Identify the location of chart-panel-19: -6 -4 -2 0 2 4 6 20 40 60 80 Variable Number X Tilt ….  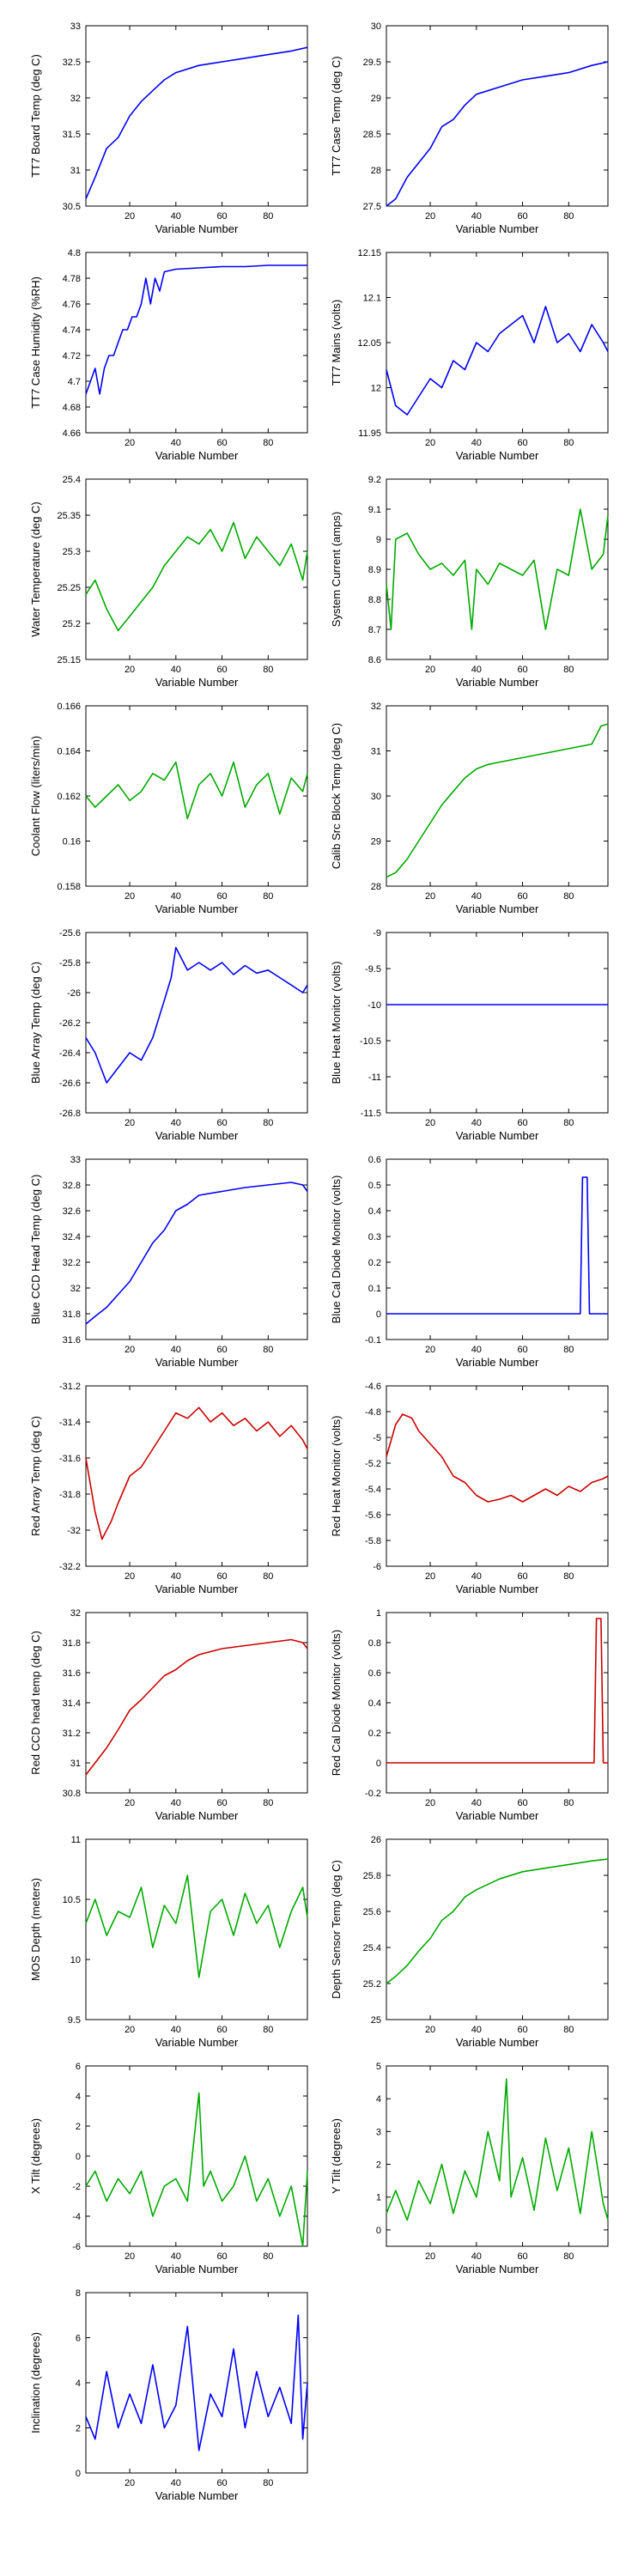
(169, 2168).